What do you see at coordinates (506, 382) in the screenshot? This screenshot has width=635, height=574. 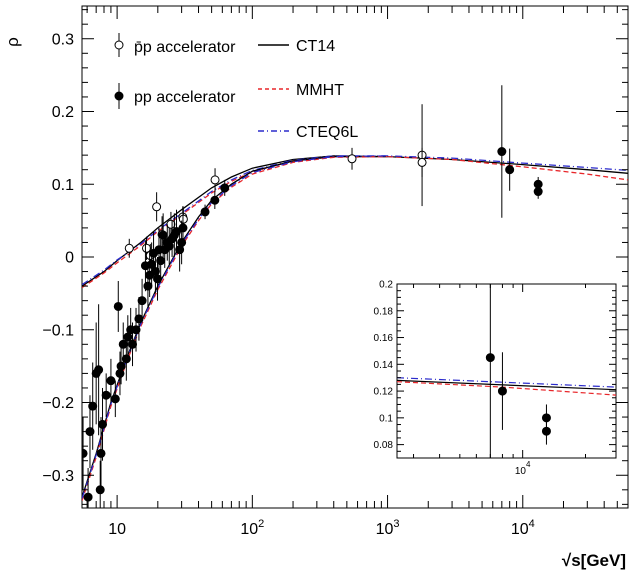 I see `curve-cteq6l` at bounding box center [506, 382].